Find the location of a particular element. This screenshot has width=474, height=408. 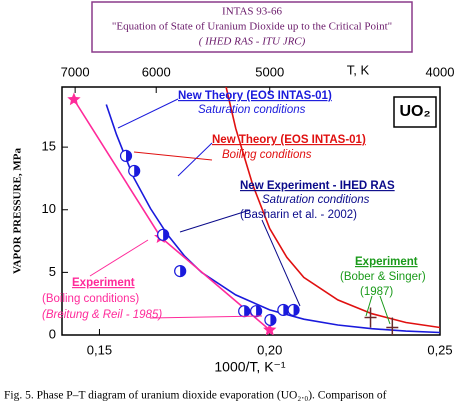

header-line: INTAS 93-66 is located at coordinates (252, 12).